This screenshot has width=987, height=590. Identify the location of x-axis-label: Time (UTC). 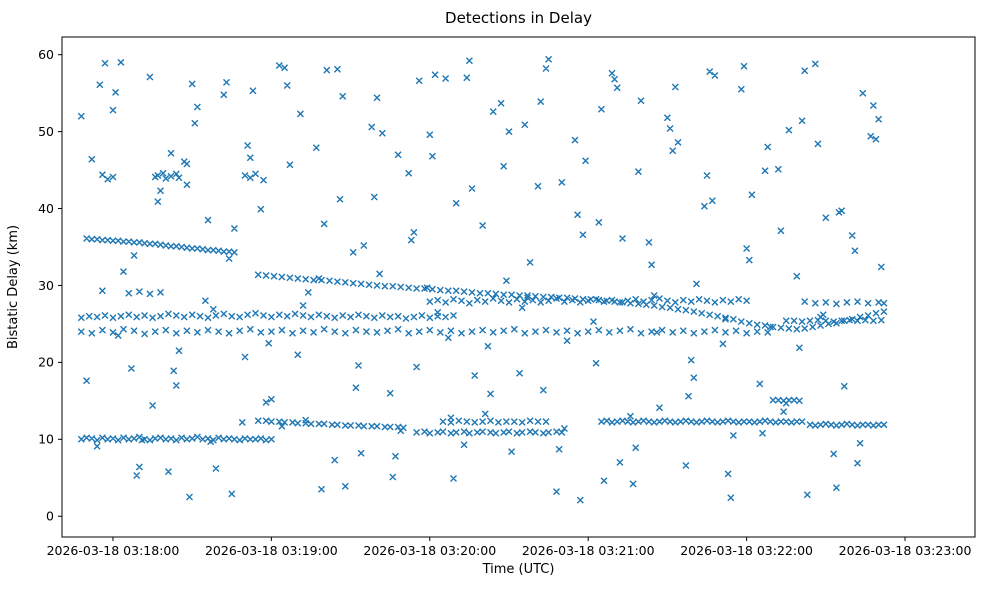
(518, 569).